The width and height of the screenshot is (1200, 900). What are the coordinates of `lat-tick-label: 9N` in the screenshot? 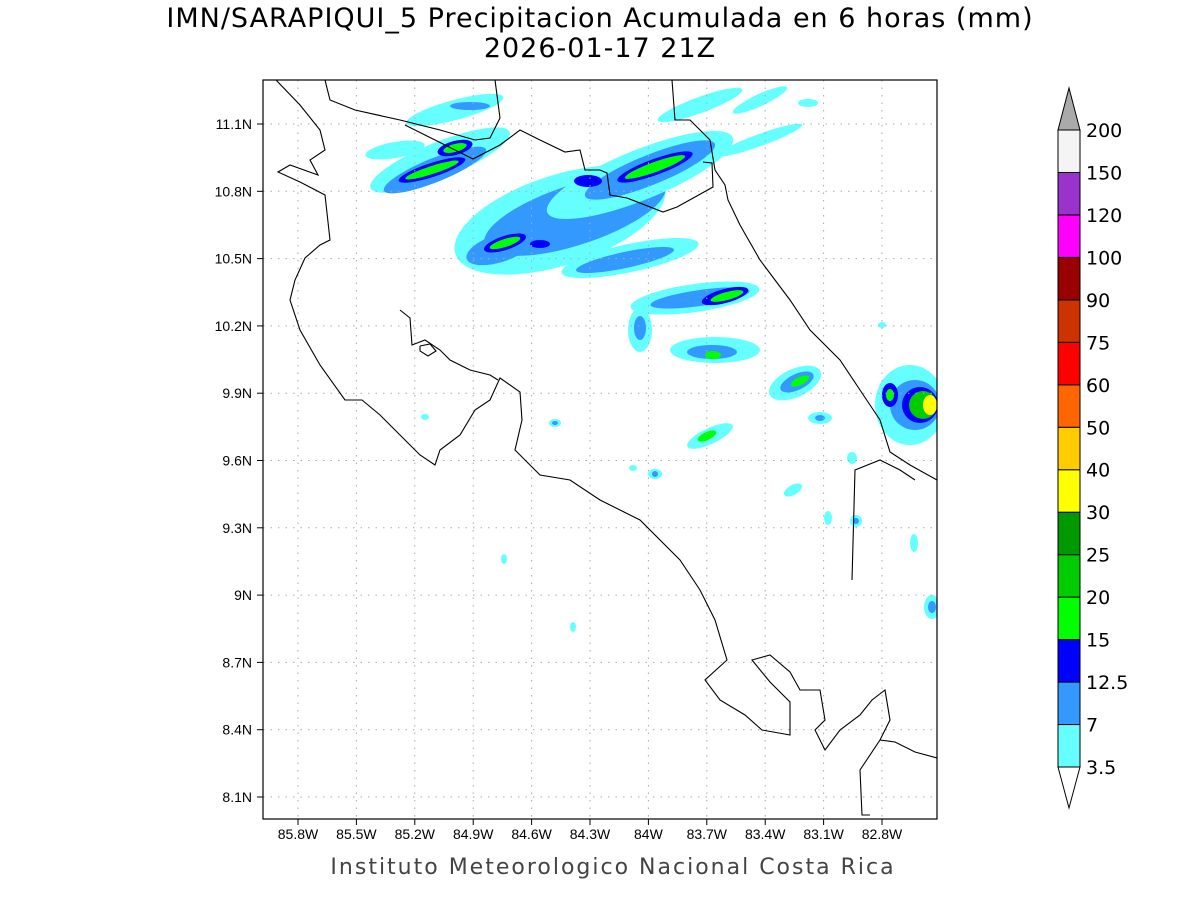 It's located at (243, 595).